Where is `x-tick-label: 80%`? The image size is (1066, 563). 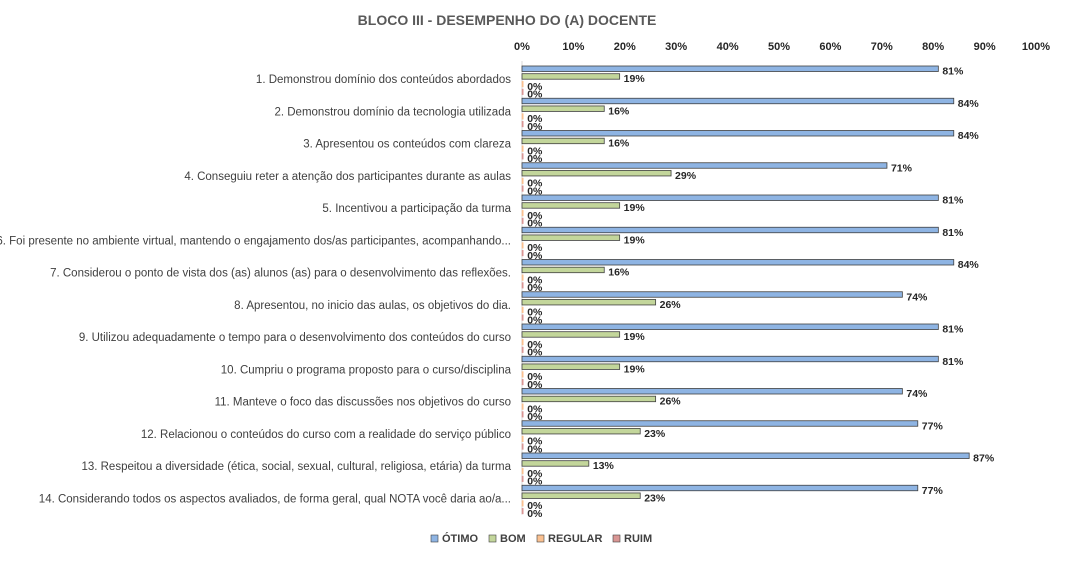
x-tick-label: 80% is located at coordinates (933, 47).